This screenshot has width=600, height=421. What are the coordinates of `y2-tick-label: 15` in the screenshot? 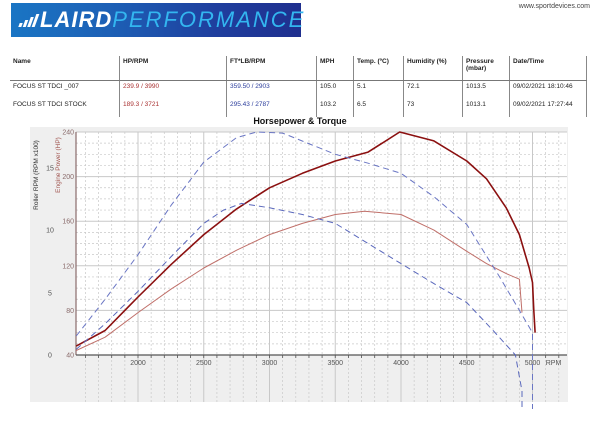 It's located at (50, 169).